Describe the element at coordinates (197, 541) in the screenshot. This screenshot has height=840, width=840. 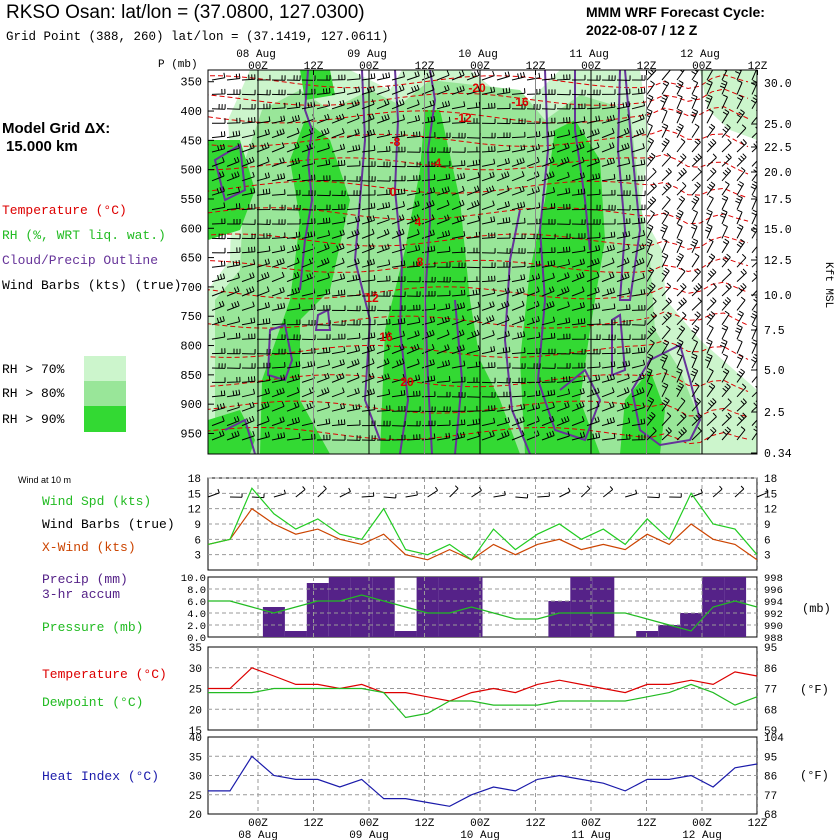
I see `wind-left-tick-label: 6` at that location.